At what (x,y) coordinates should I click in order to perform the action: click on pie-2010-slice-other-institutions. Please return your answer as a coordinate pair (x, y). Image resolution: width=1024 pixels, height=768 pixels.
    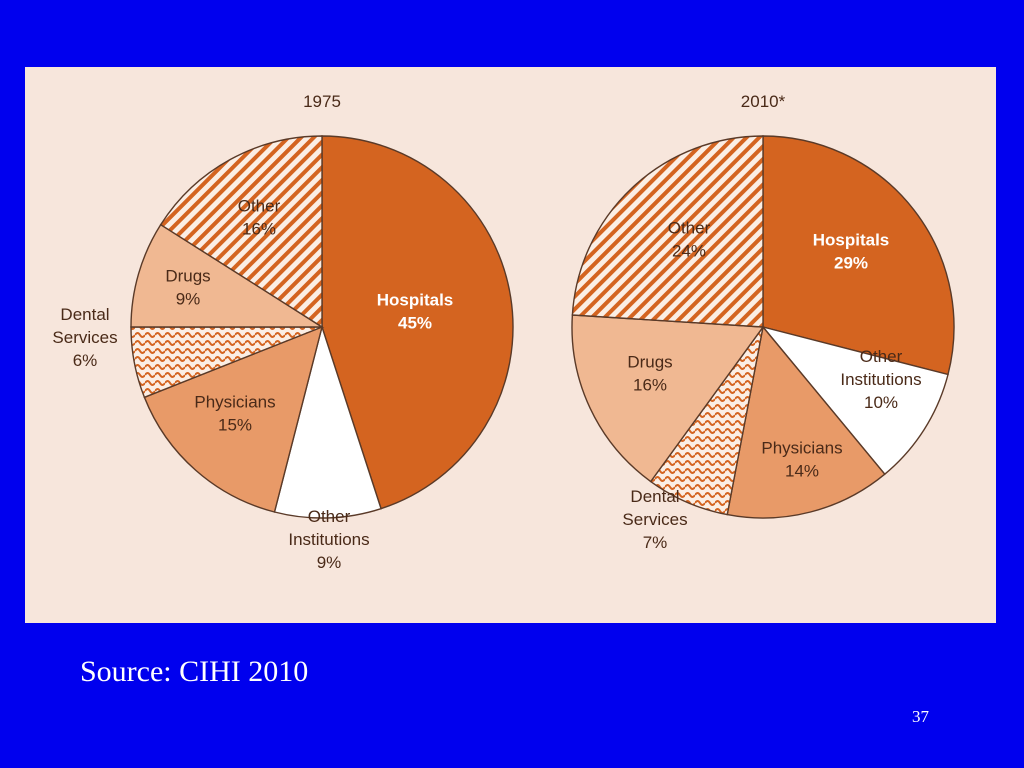
    Looking at the image, I should click on (855, 400).